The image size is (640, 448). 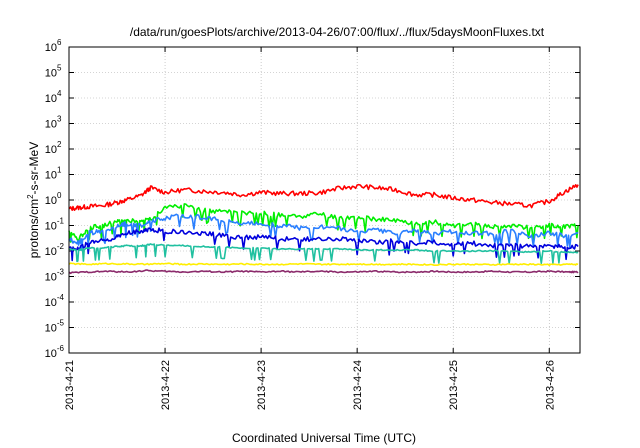 I want to click on y-tick-label: 10⁻², so click(x=55, y=250).